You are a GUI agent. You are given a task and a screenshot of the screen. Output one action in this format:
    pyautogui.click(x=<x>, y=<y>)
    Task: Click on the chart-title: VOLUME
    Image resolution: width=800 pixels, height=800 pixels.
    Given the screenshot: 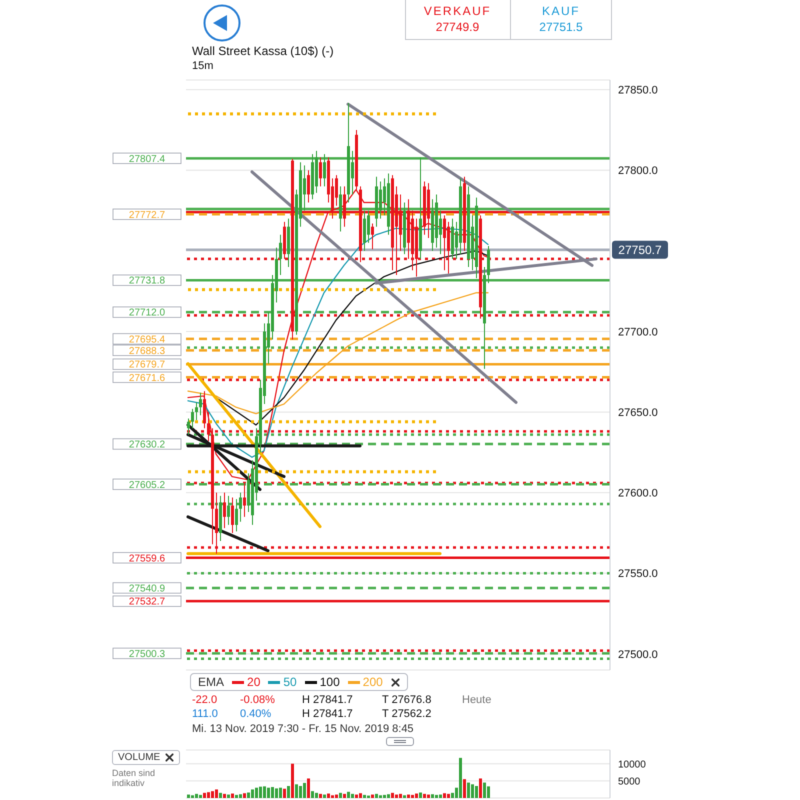 What is the action you would take?
    pyautogui.click(x=139, y=757)
    